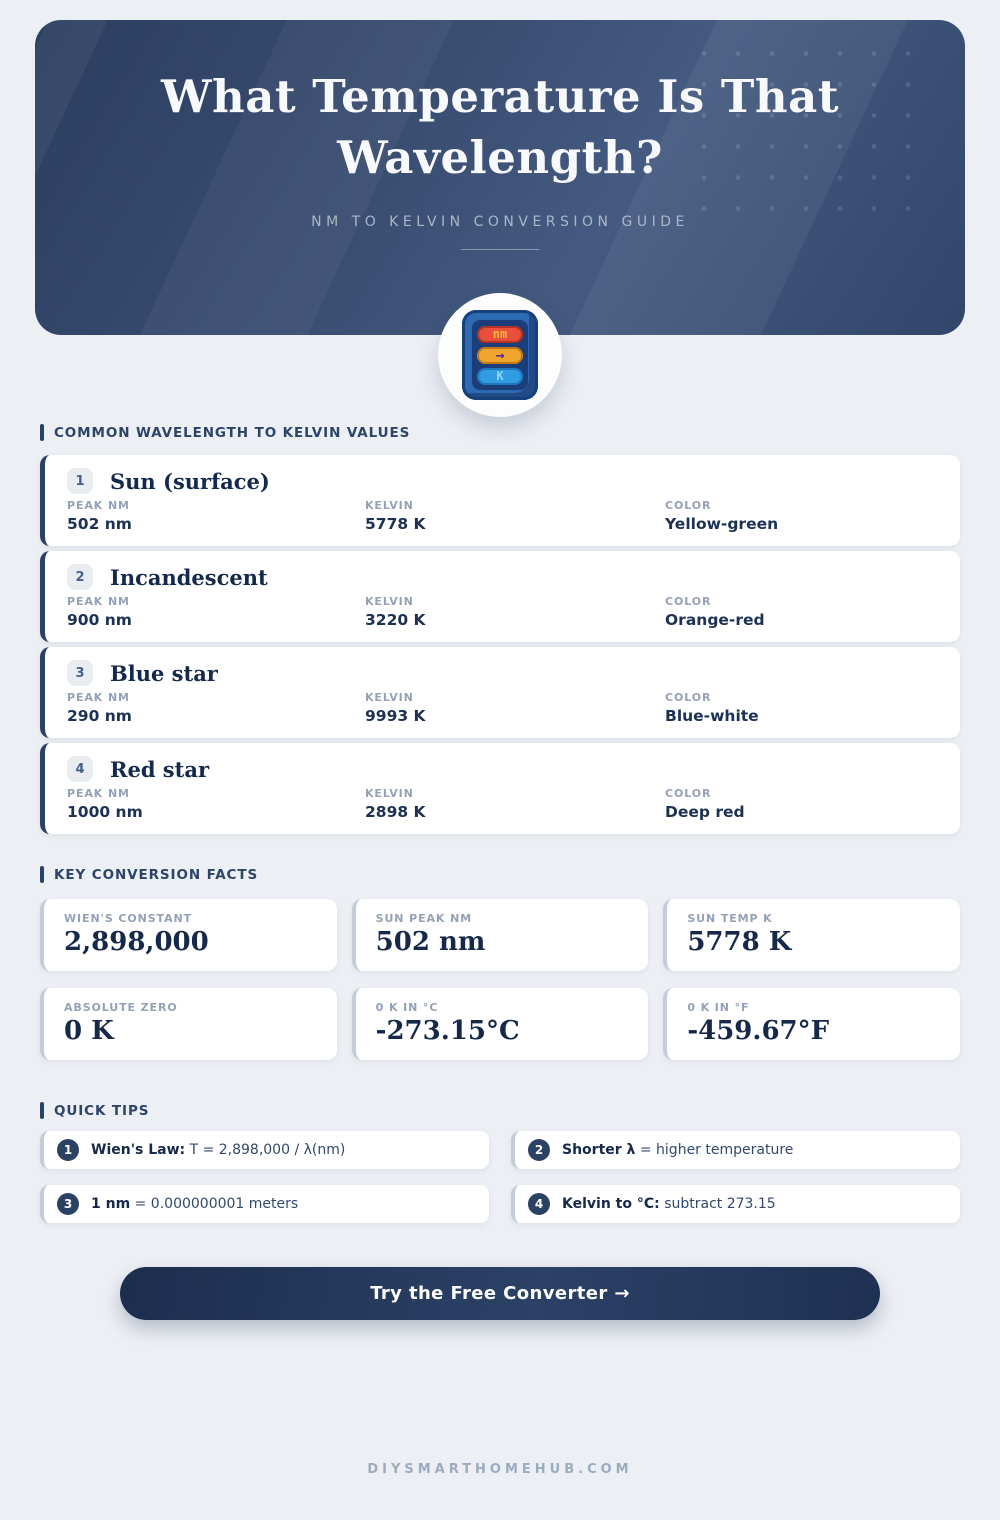 This screenshot has height=1520, width=1000. I want to click on tip-card-shorter-lambda: 2 Shorter λ = higher temperature, so click(735, 1150).